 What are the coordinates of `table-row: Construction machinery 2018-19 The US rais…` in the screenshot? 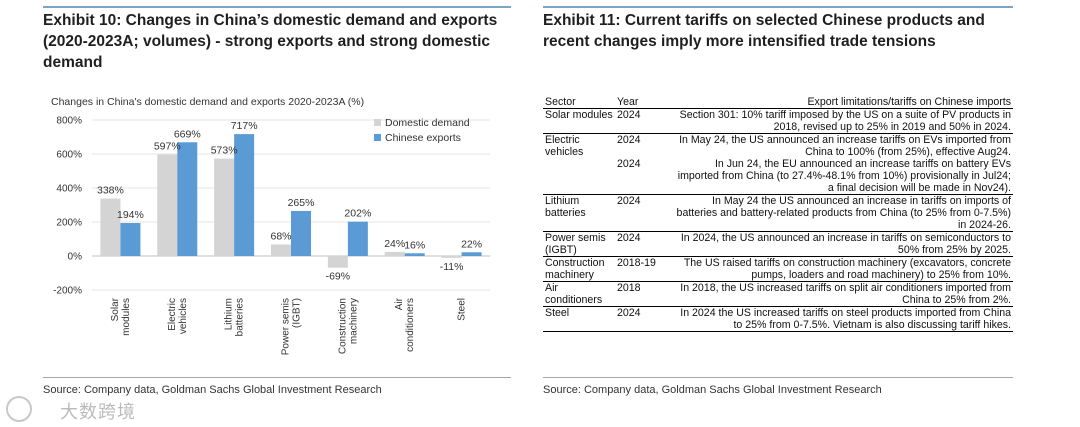 It's located at (778, 269).